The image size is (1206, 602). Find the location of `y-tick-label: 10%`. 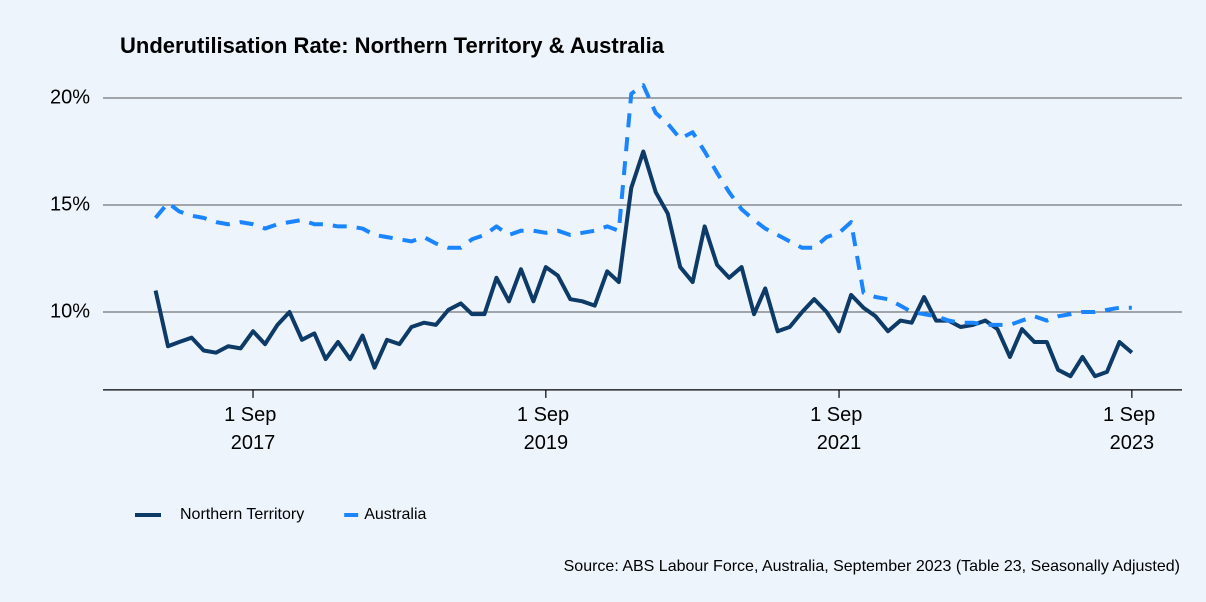

y-tick-label: 10% is located at coordinates (70, 311).